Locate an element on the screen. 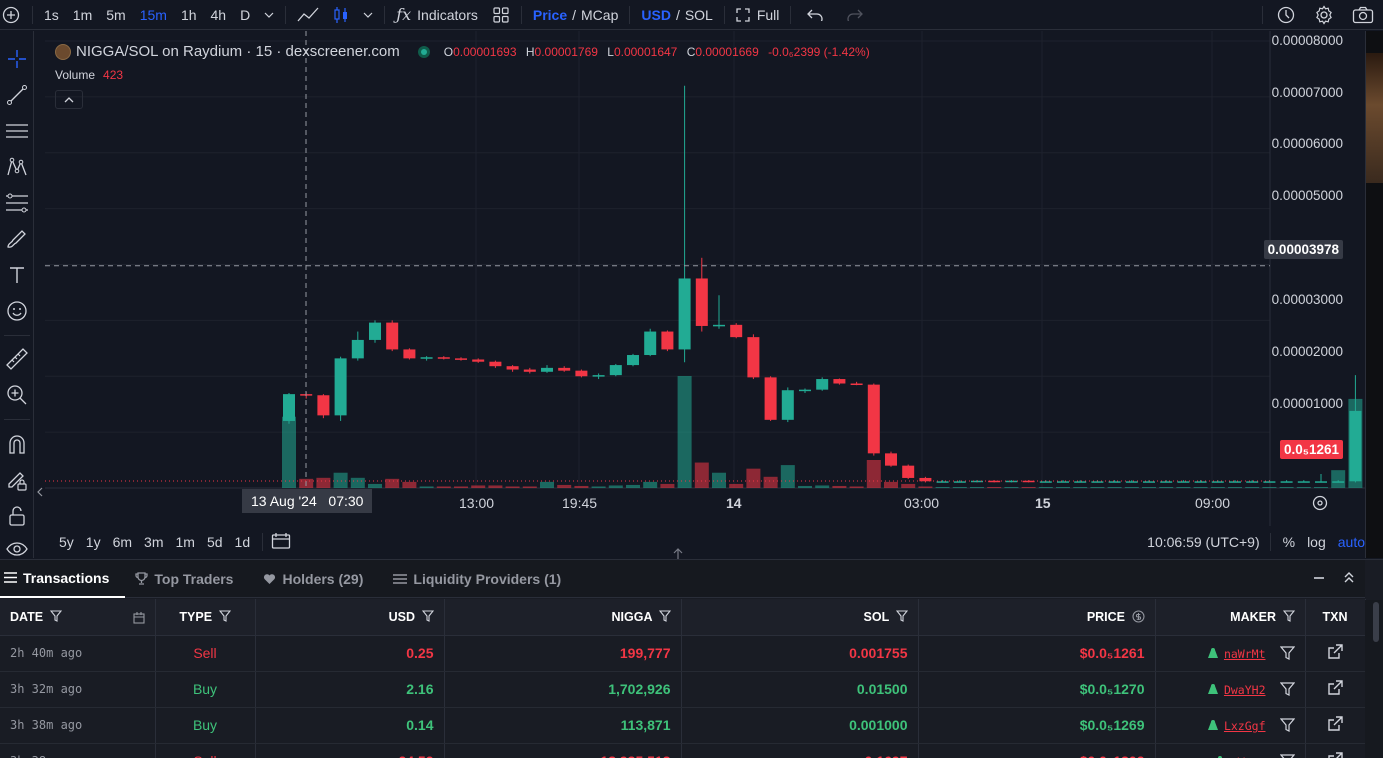  timeframe-1s: 1s is located at coordinates (51, 14).